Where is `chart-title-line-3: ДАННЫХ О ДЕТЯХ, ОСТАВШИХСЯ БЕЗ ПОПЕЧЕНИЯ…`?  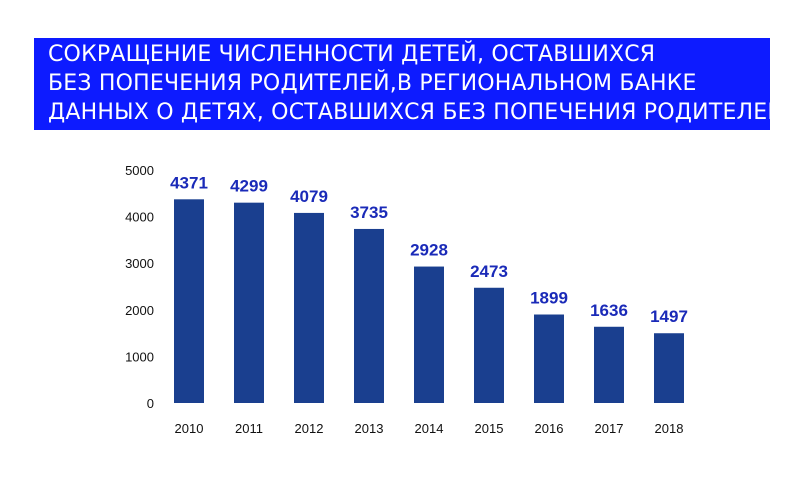 chart-title-line-3: ДАННЫХ О ДЕТЯХ, ОСТАВШИХСЯ БЕЗ ПОПЕЧЕНИЯ… is located at coordinates (416, 112).